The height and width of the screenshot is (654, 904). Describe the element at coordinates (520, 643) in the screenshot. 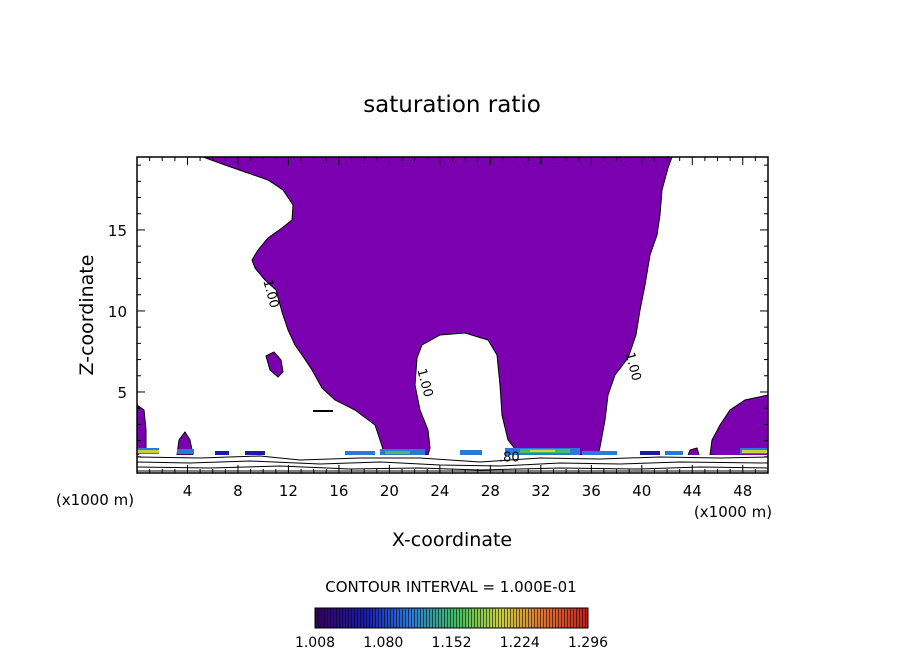

I see `colorbar-tick-label: 1.224` at that location.